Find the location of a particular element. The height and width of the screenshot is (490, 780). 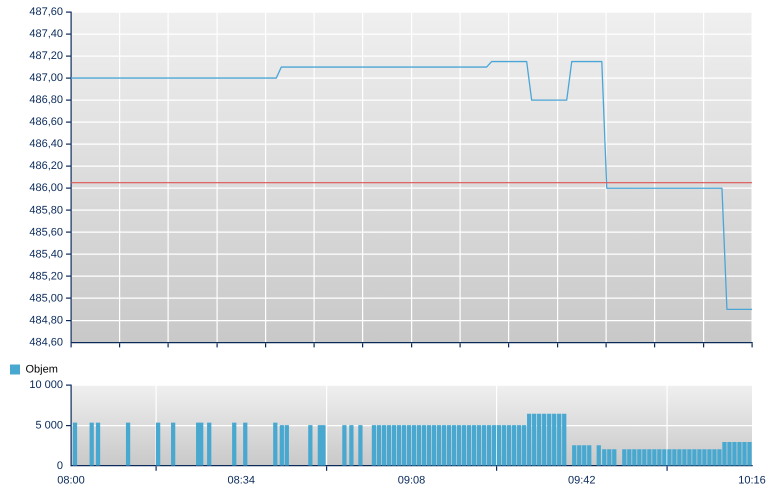

y-tick-label: 486,80 is located at coordinates (46, 100).